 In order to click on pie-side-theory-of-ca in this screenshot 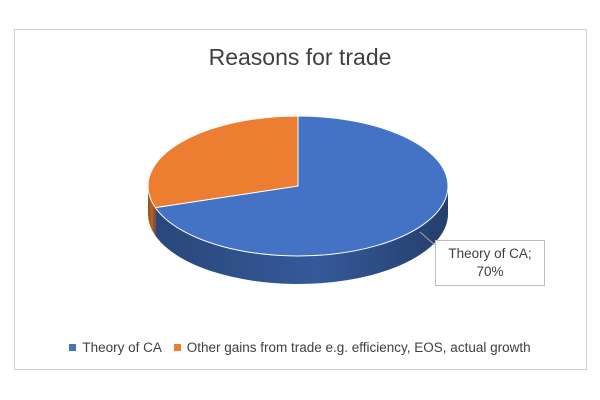, I will do `click(301, 235)`.